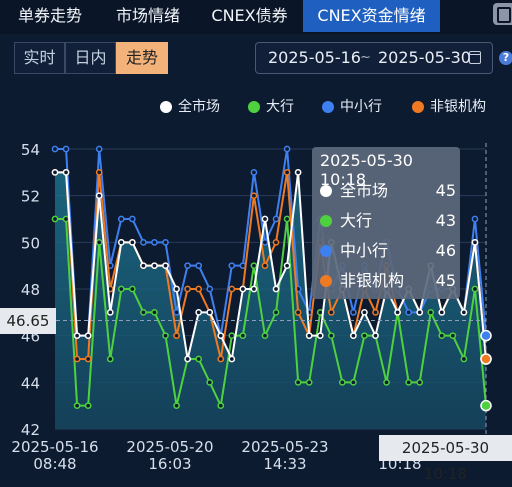  What do you see at coordinates (54, 447) in the screenshot?
I see `x-tick-date: 2025-05-16` at bounding box center [54, 447].